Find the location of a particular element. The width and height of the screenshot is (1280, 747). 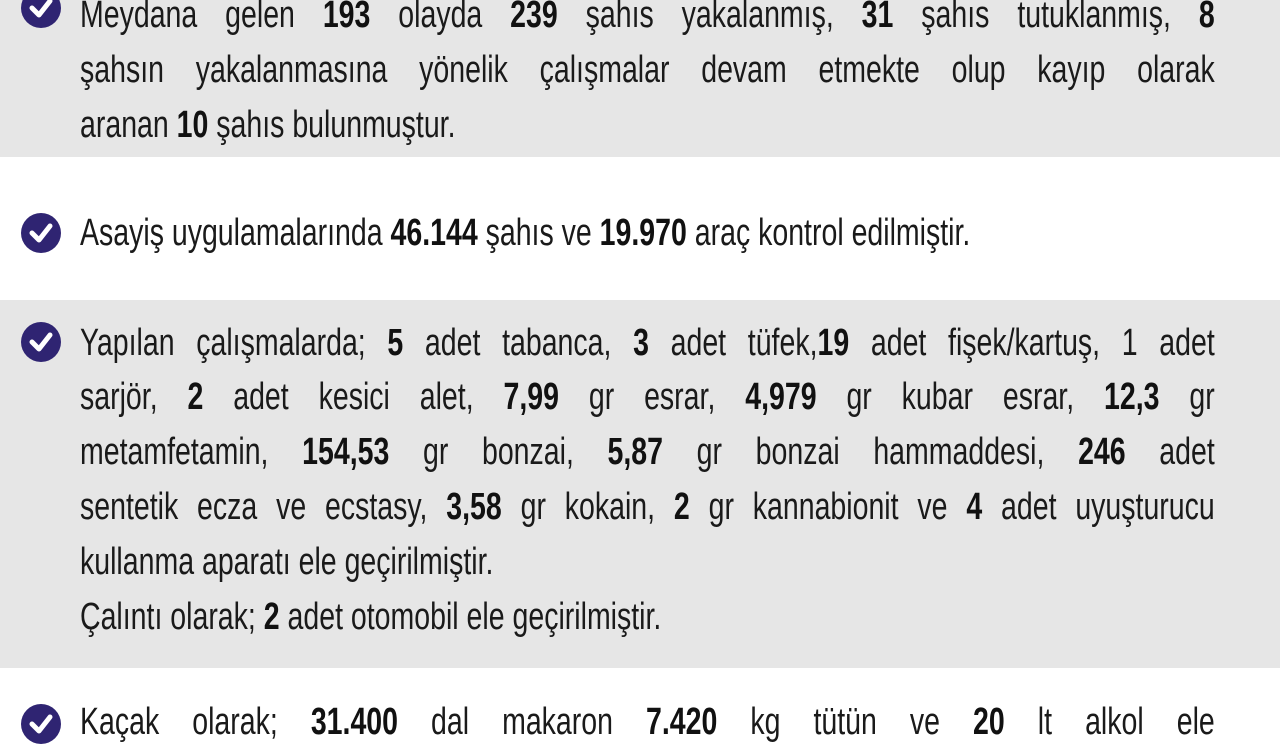

text-segment: gr bonzai, is located at coordinates (498, 452).